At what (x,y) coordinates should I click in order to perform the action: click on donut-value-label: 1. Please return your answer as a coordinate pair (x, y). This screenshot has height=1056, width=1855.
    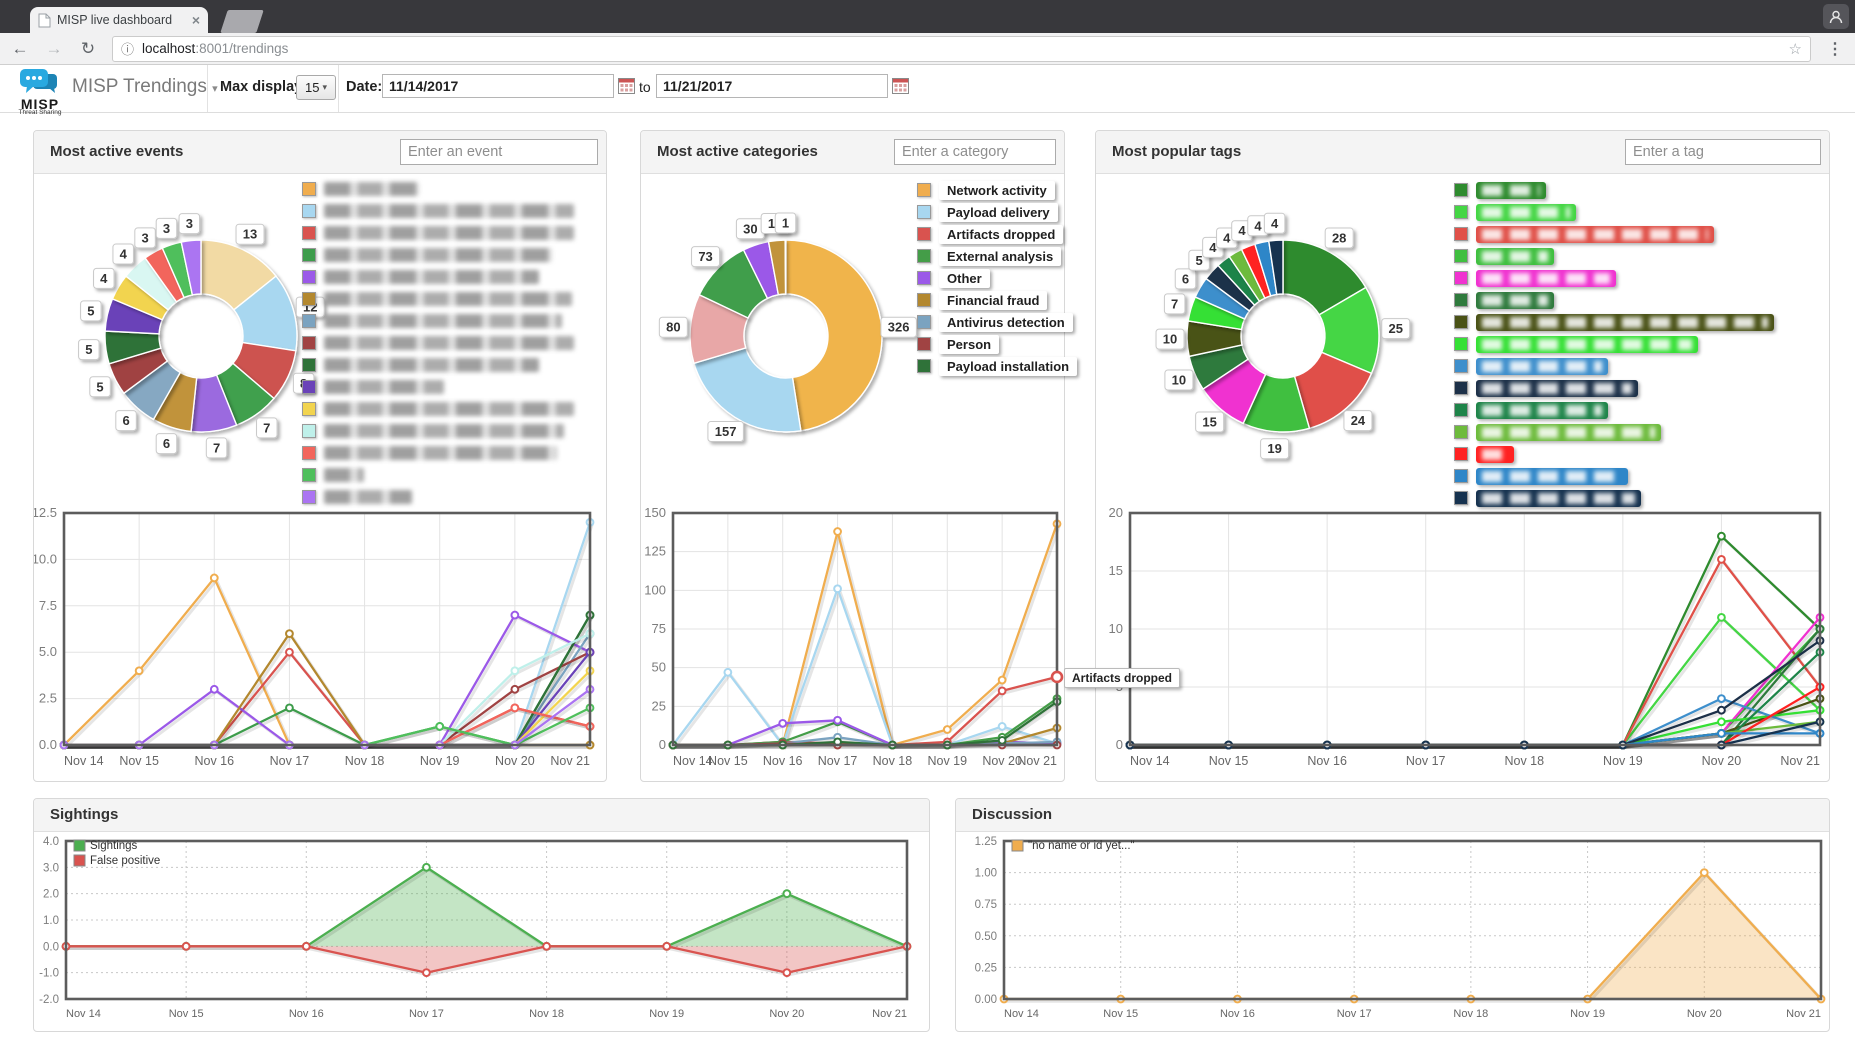
    Looking at the image, I should click on (785, 223).